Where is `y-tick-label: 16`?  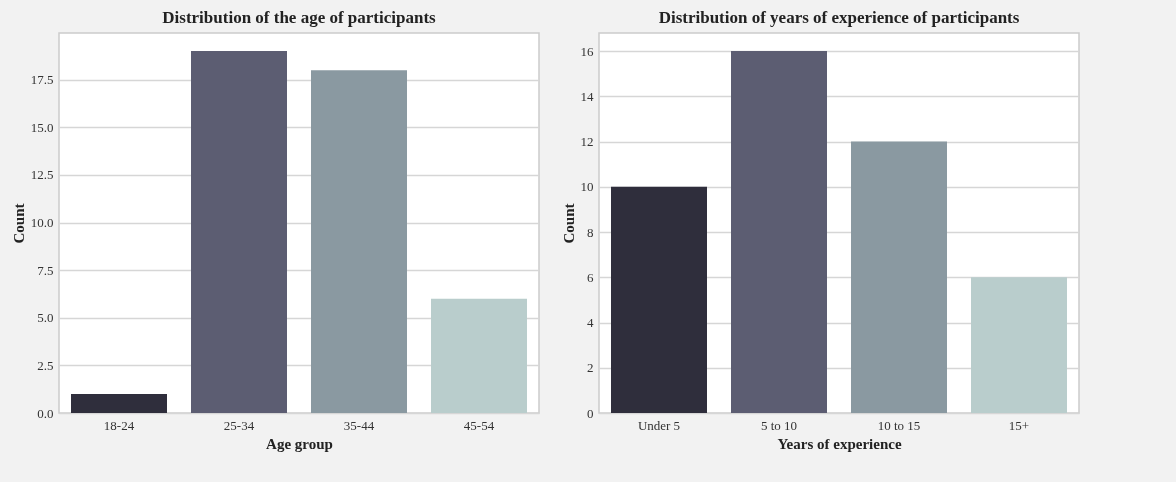 y-tick-label: 16 is located at coordinates (587, 51).